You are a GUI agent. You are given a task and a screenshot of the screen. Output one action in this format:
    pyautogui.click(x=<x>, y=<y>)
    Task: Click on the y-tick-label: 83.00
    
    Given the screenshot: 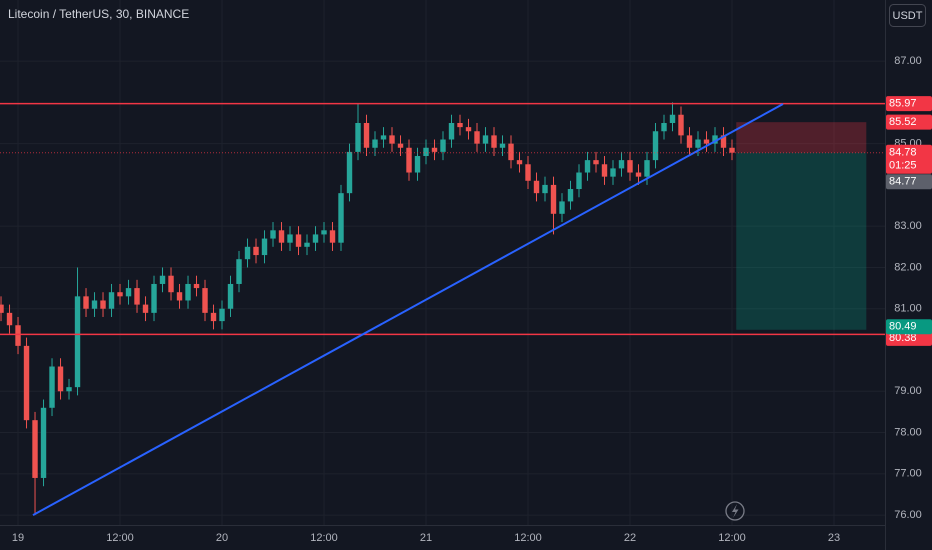 What is the action you would take?
    pyautogui.click(x=908, y=226)
    